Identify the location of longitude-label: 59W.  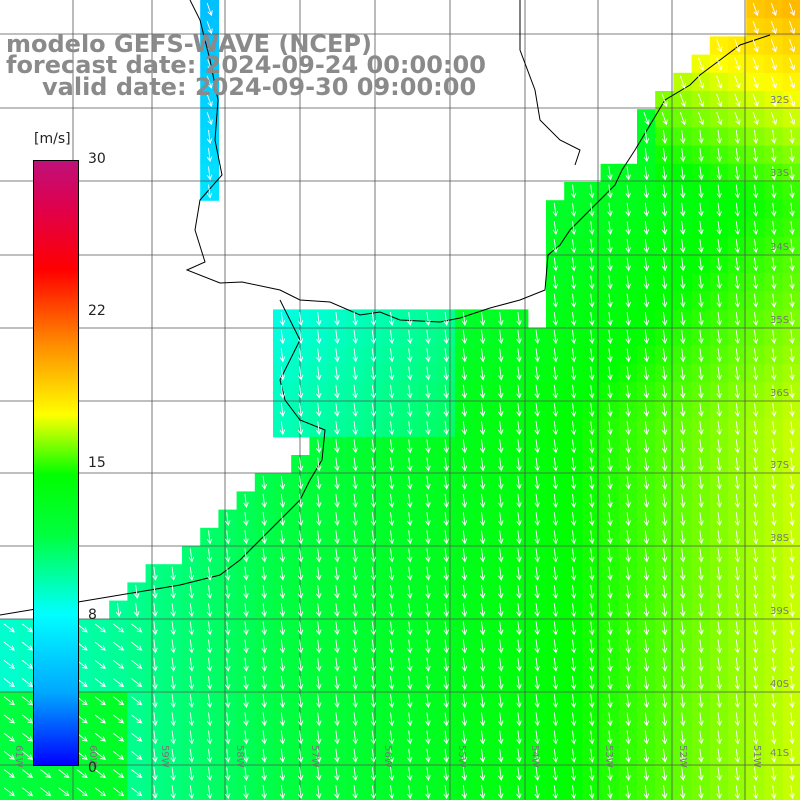
(164, 756).